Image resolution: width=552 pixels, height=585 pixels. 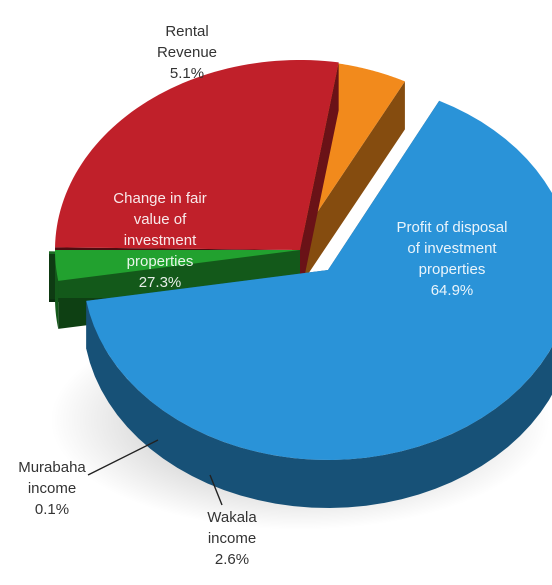 What do you see at coordinates (186, 31) in the screenshot?
I see `slice-label-line: Rental` at bounding box center [186, 31].